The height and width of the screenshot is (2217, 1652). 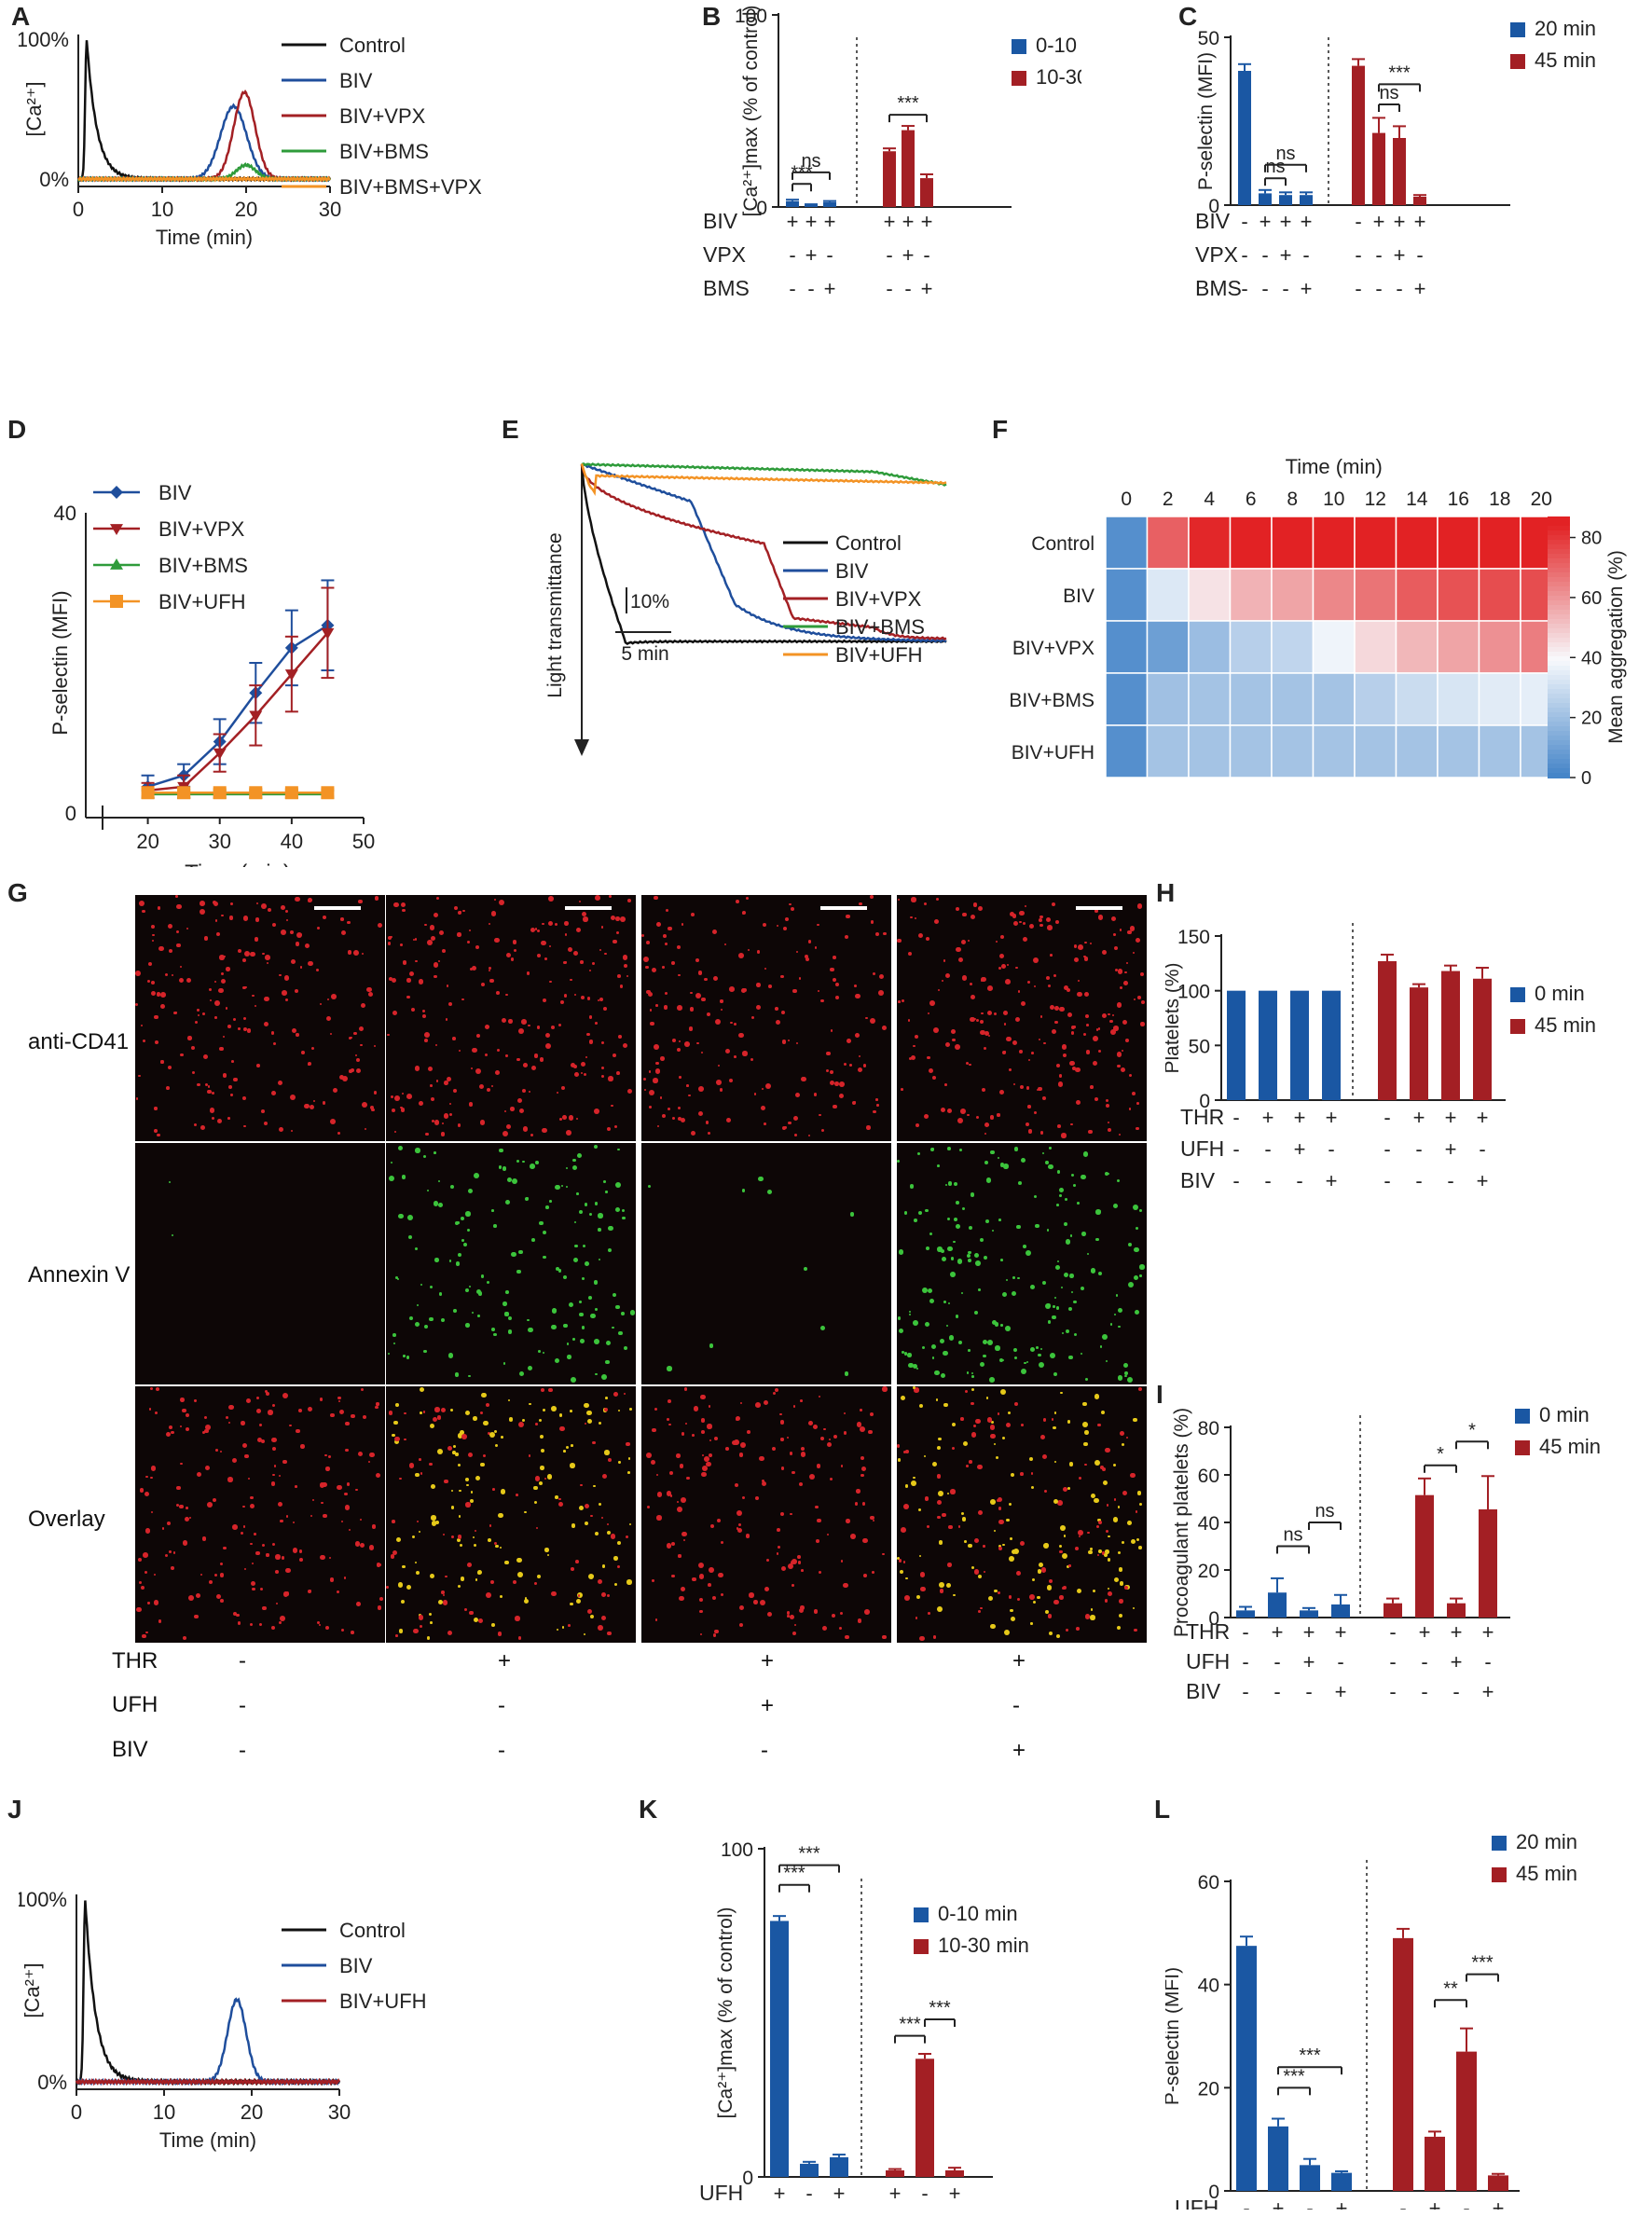 I want to click on x-axis-label: Time (min), so click(x=207, y=2140).